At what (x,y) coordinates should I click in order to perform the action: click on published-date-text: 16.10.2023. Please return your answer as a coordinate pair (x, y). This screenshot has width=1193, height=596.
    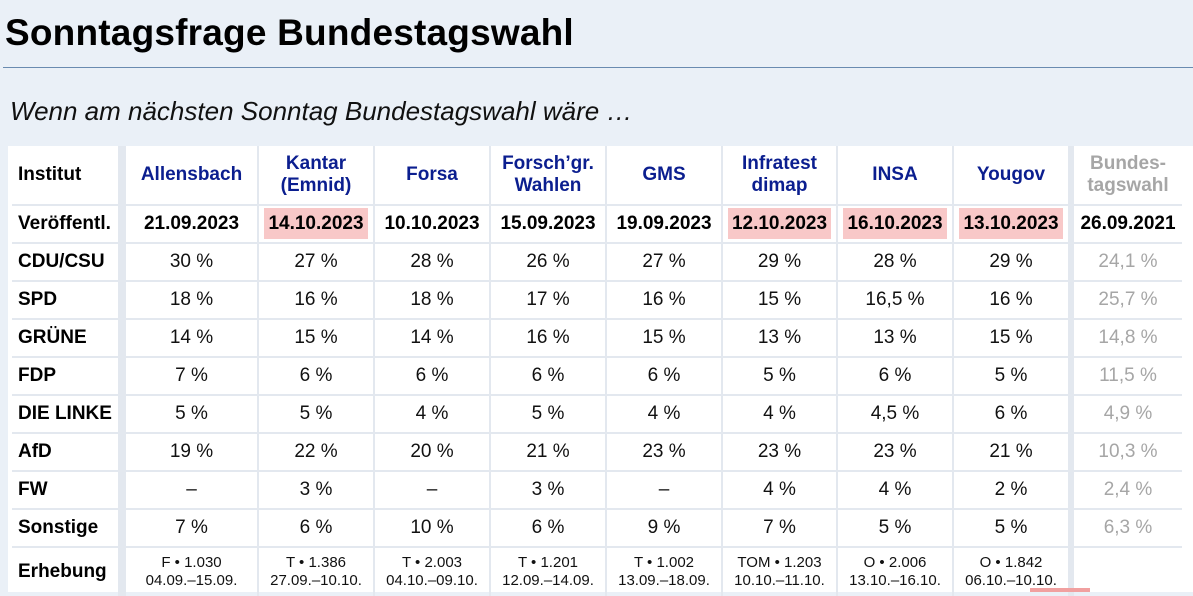
    Looking at the image, I should click on (895, 223).